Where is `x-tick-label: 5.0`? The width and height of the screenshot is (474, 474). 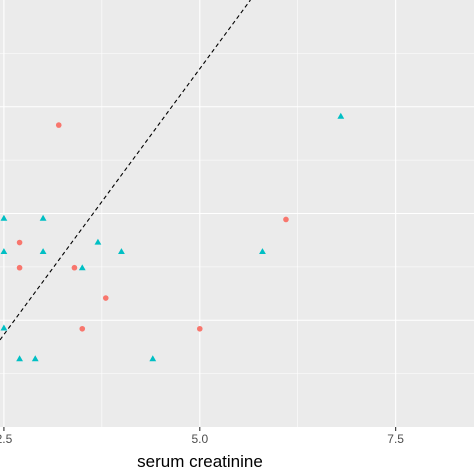 x-tick-label: 5.0 is located at coordinates (199, 439).